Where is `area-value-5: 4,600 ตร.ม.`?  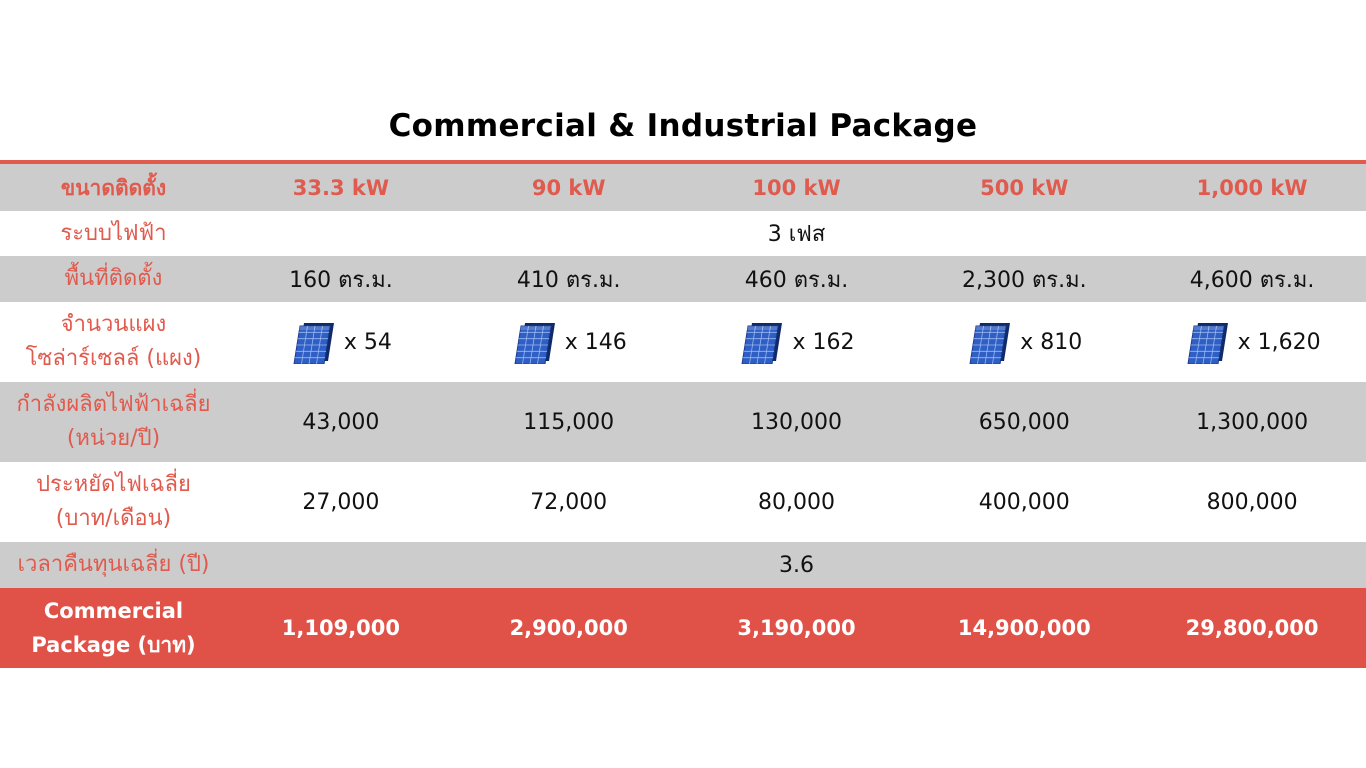 area-value-5: 4,600 ตร.ม. is located at coordinates (1252, 280).